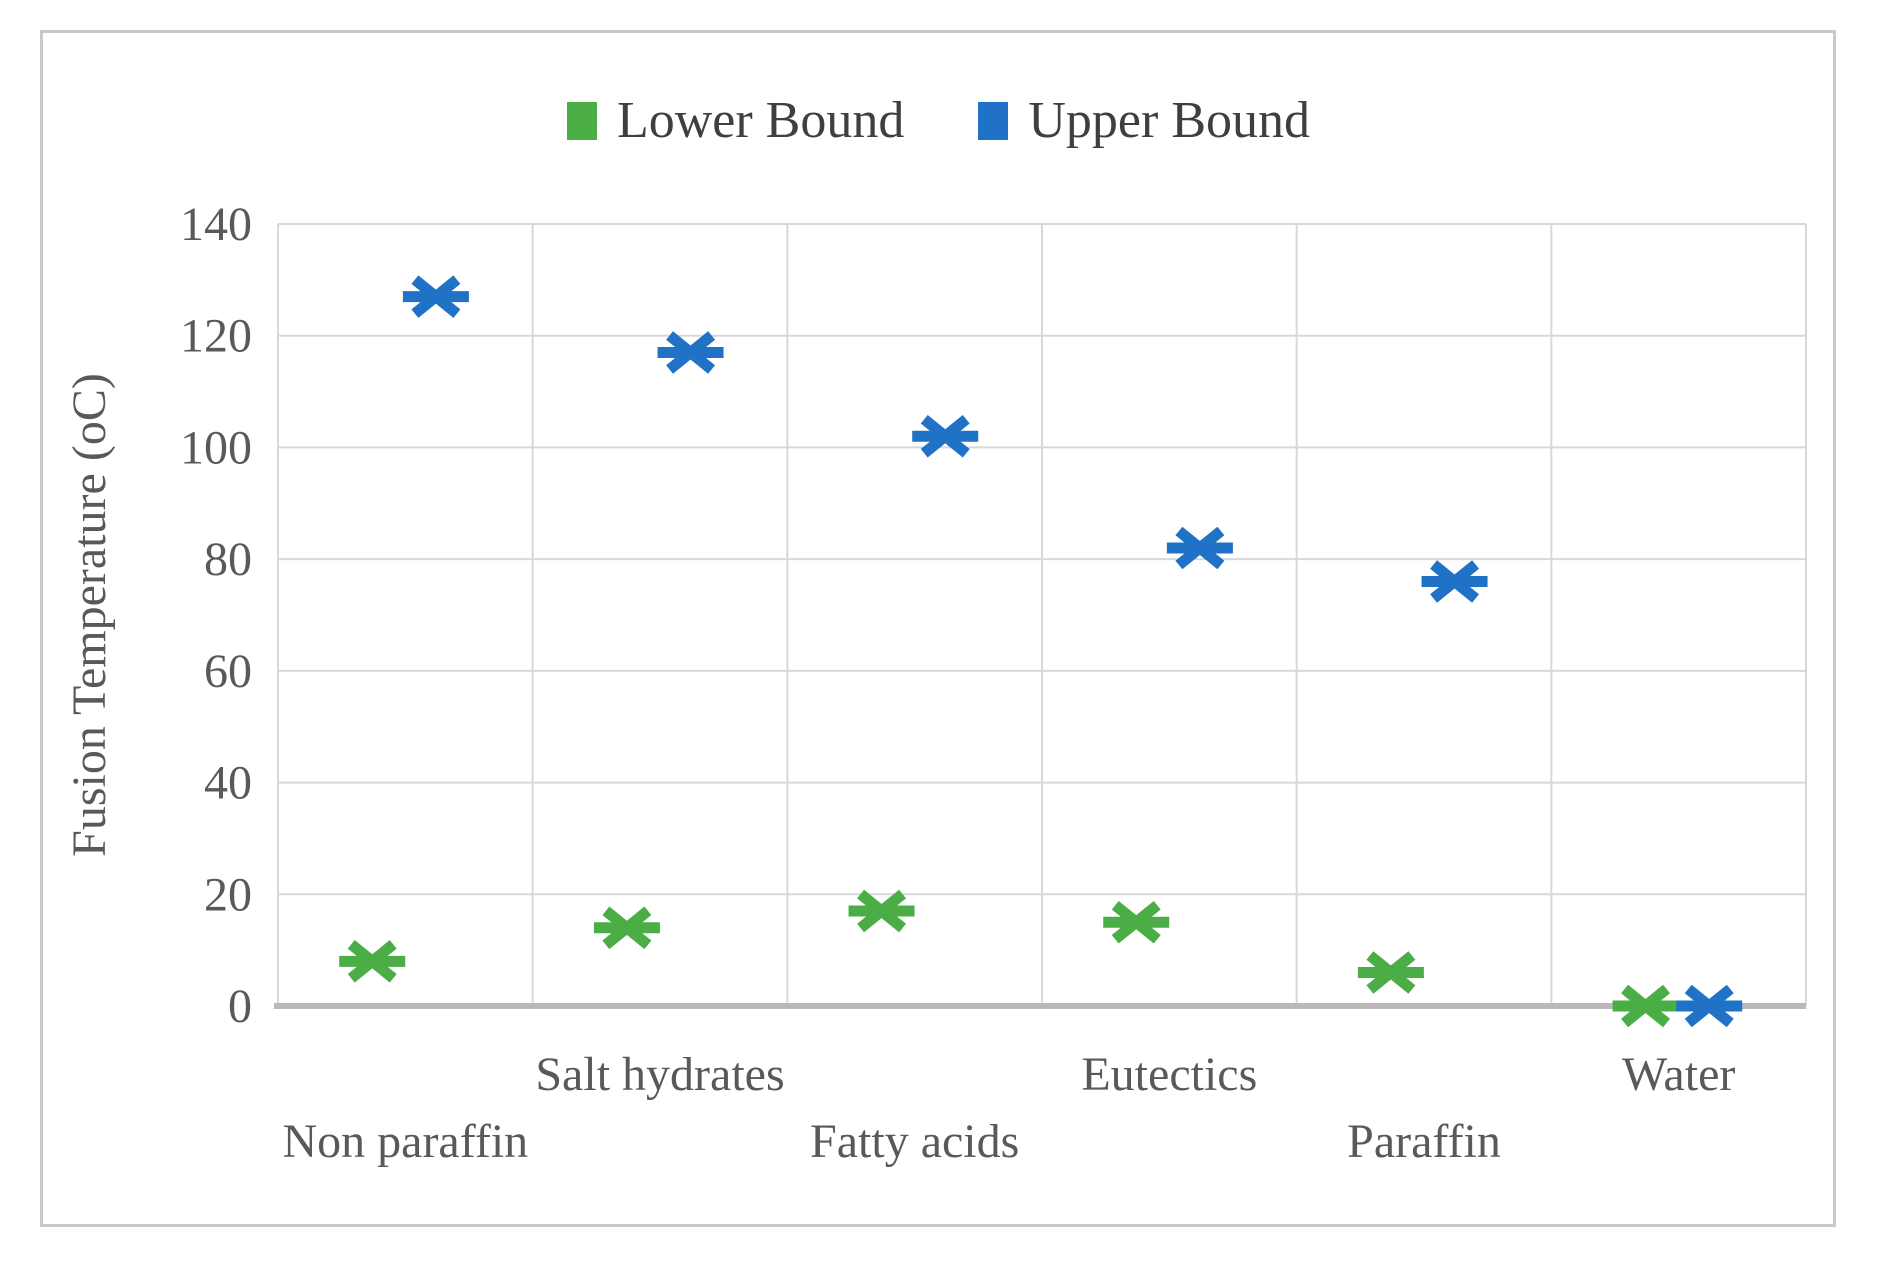 This screenshot has width=1877, height=1262. What do you see at coordinates (216, 224) in the screenshot?
I see `y-tick-label: 140` at bounding box center [216, 224].